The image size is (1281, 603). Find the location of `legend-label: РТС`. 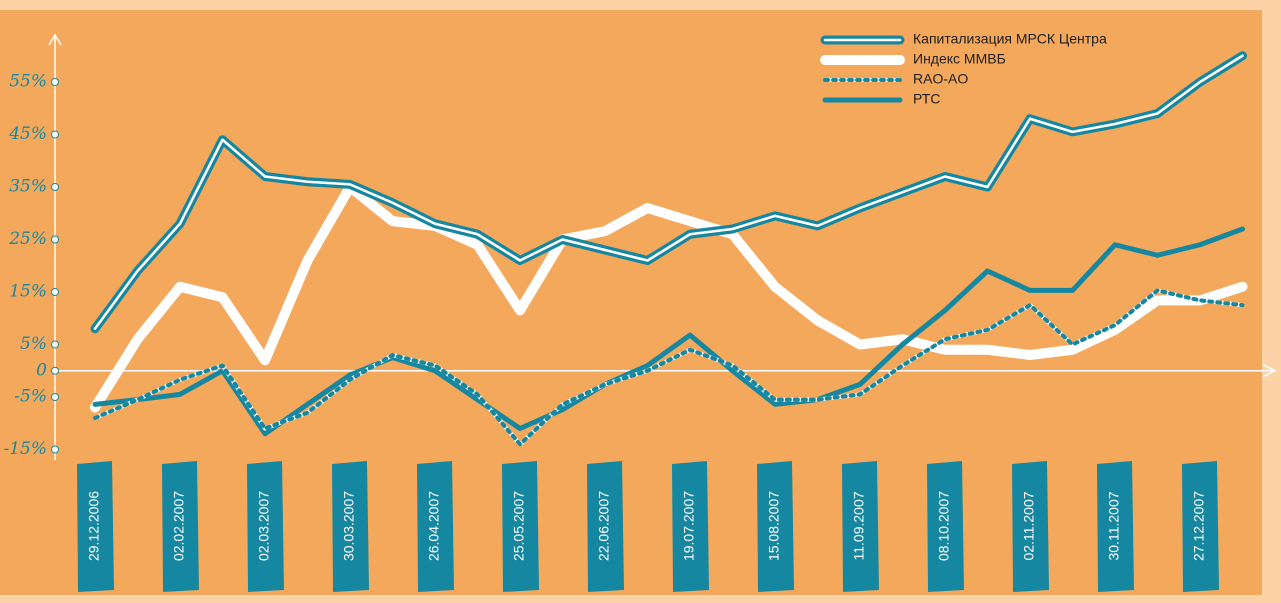

legend-label: РТС is located at coordinates (926, 99).